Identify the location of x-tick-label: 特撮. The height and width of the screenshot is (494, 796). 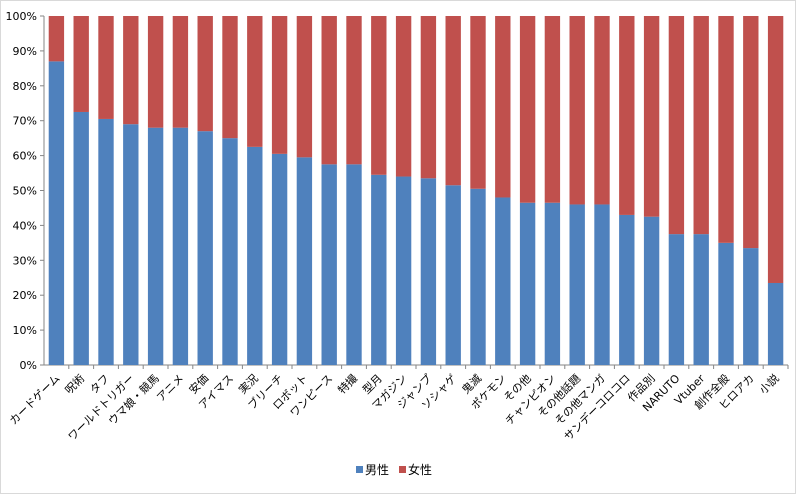
(347, 383).